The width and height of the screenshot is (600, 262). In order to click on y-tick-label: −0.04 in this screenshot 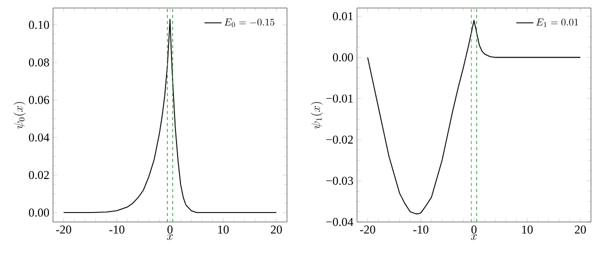, I will do `click(340, 222)`.